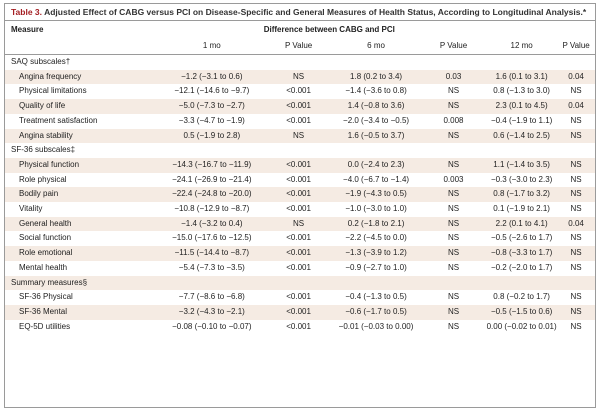 The image size is (600, 414). I want to click on table-cell: −2.0 (−3.4 to −0.5), so click(376, 120).